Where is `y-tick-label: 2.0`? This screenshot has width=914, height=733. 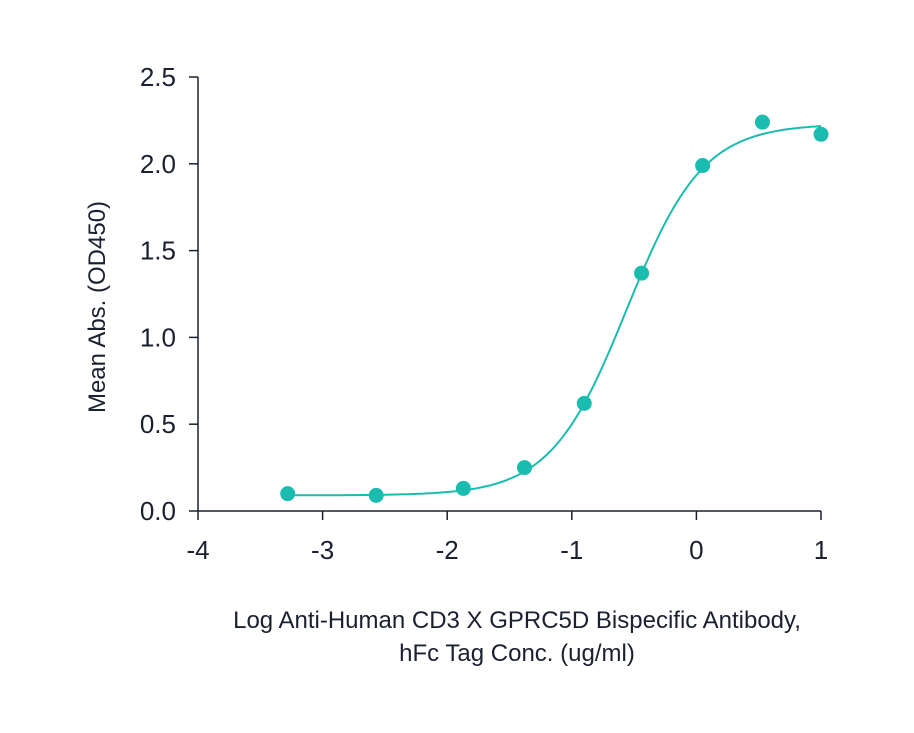
y-tick-label: 2.0 is located at coordinates (158, 164).